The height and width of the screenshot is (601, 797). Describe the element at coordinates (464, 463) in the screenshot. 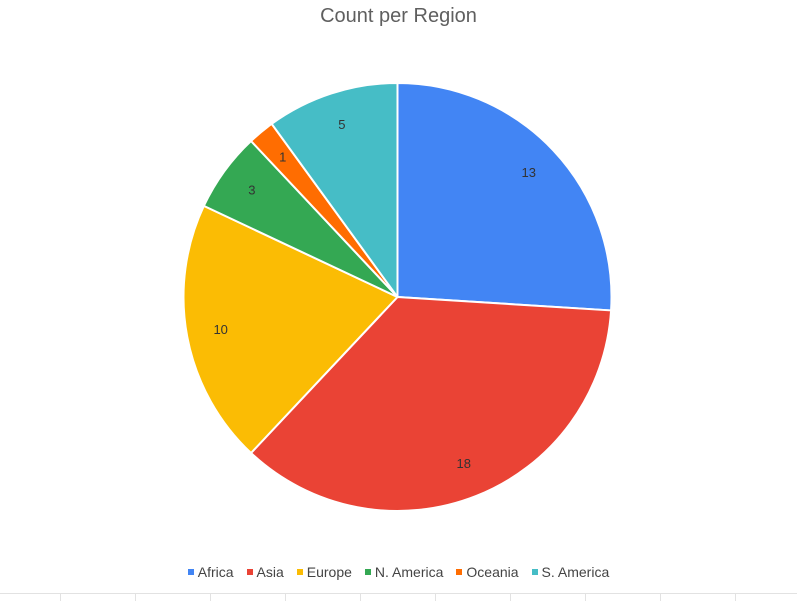

I see `data-label: 18` at that location.